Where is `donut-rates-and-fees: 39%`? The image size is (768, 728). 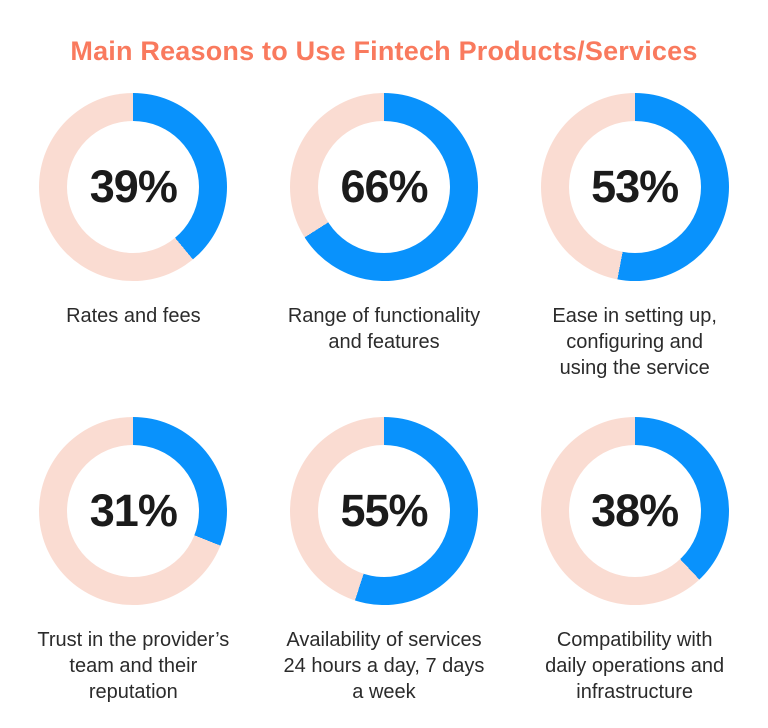
donut-rates-and-fees: 39% is located at coordinates (133, 187).